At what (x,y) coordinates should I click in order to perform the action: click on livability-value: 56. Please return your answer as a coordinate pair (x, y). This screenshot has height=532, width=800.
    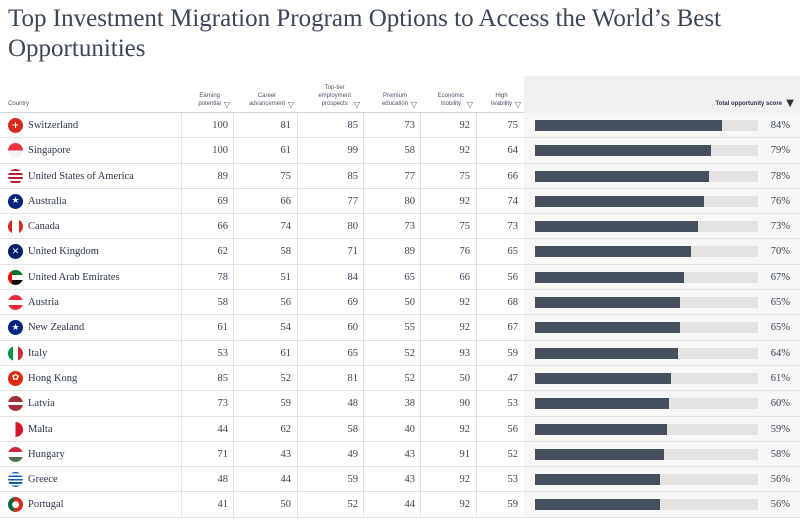
    Looking at the image, I should click on (513, 429).